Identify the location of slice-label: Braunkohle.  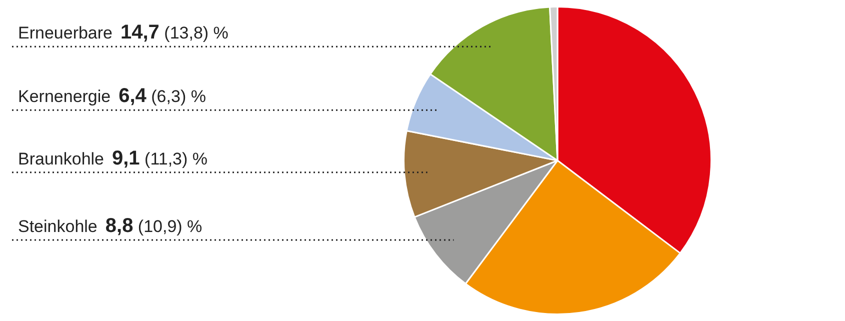
(61, 158).